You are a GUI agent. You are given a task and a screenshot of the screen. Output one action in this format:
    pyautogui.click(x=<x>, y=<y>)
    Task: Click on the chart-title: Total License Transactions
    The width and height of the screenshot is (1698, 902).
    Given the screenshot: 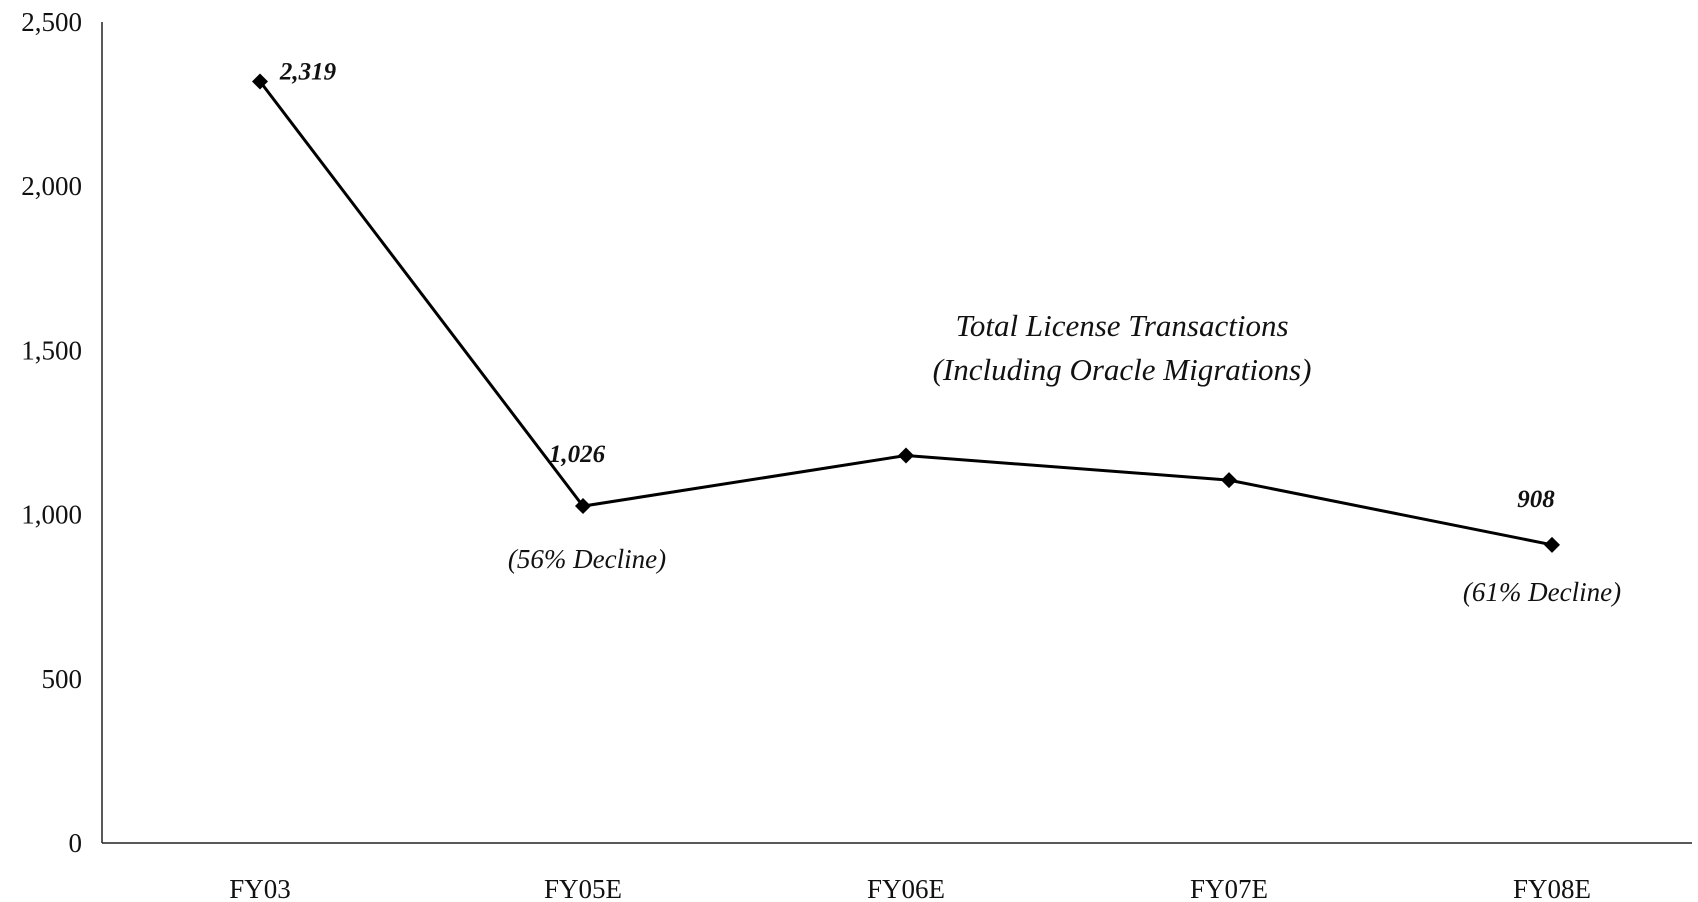 What is the action you would take?
    pyautogui.click(x=1121, y=325)
    